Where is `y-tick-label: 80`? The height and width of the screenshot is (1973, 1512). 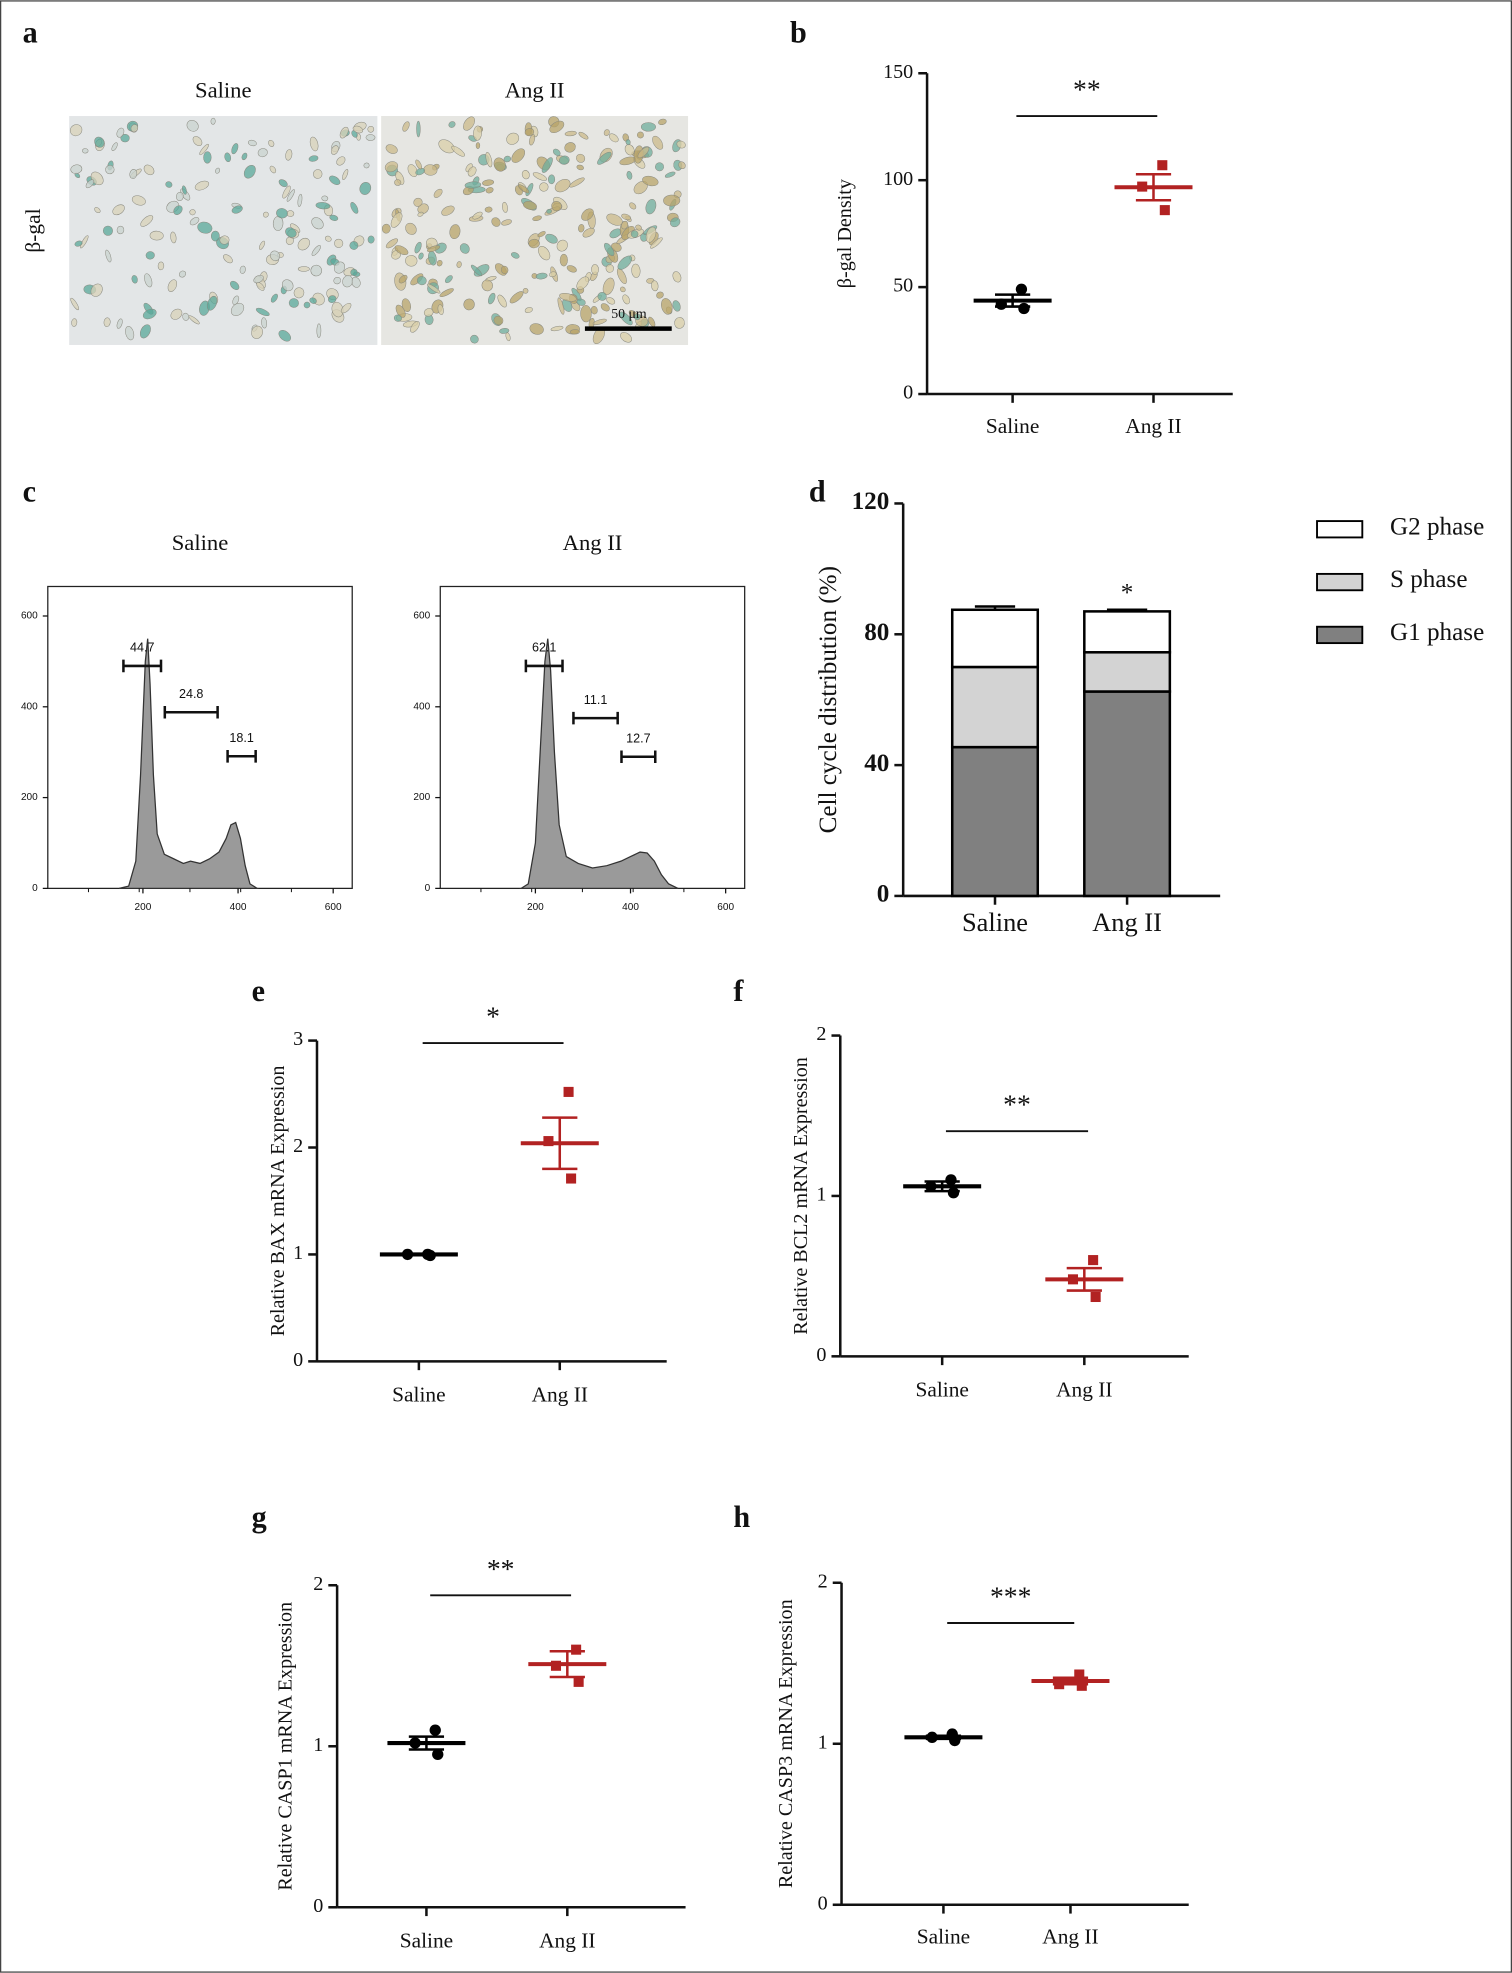 y-tick-label: 80 is located at coordinates (876, 632).